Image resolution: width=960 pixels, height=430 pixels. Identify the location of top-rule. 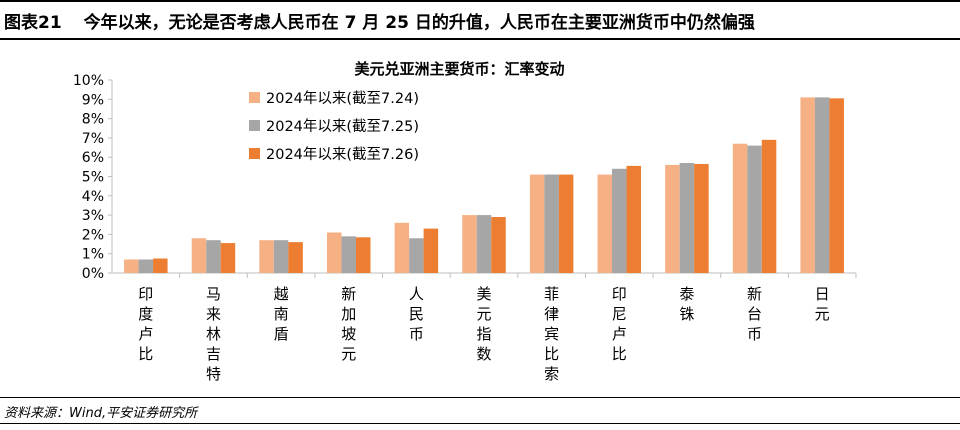
(480, 1).